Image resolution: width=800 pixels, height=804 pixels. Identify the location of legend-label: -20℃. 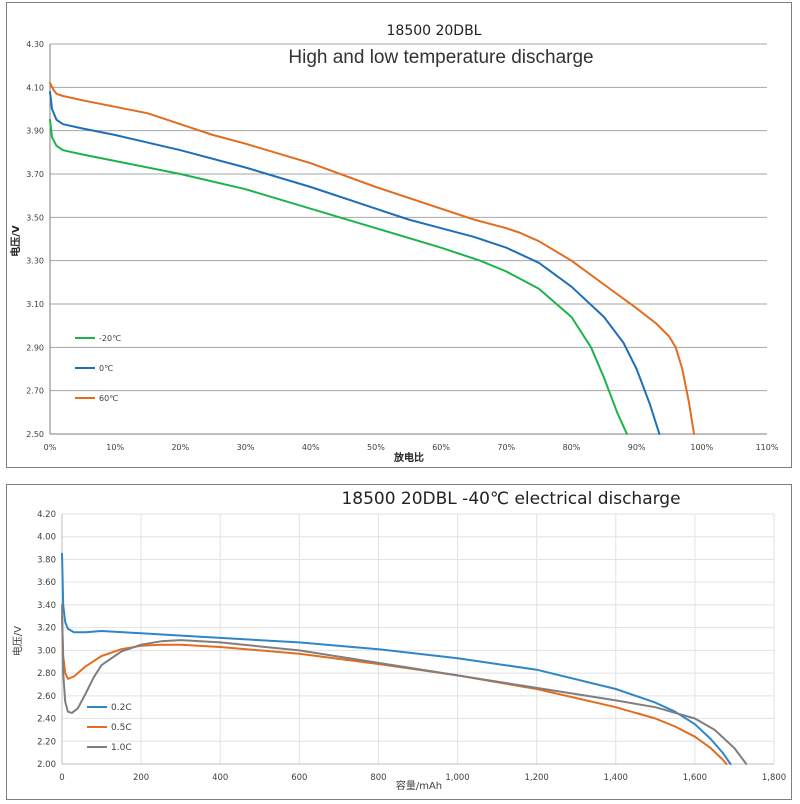
(110, 338).